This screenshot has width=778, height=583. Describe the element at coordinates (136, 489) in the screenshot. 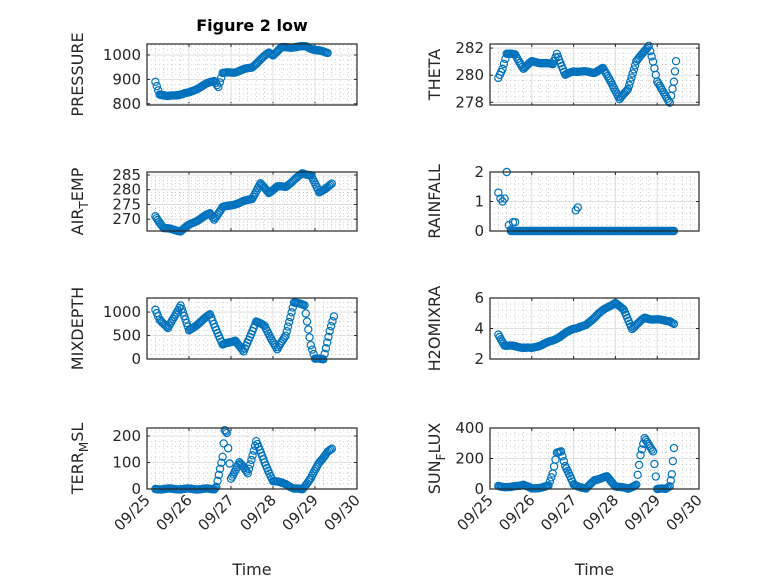

I see `y-tick-label: 0` at that location.